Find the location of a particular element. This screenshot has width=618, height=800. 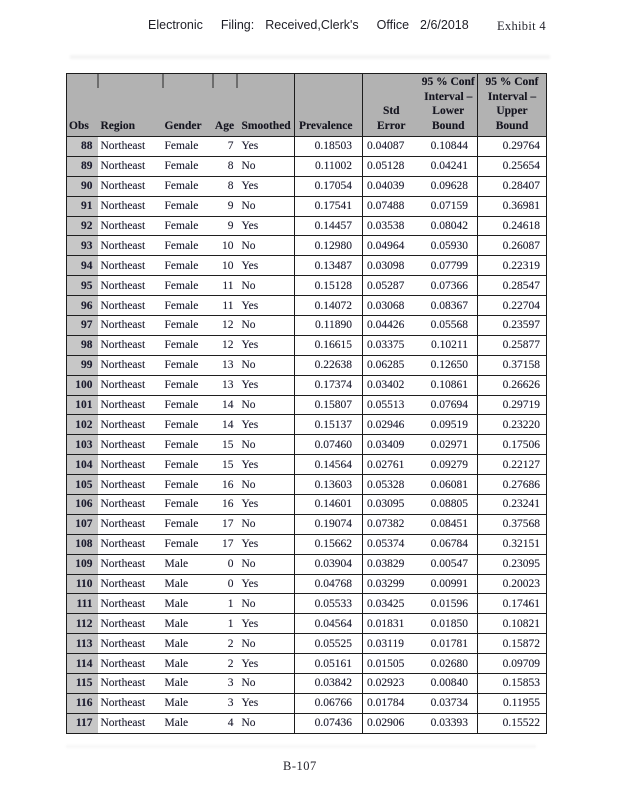

cell-prevalence: 0.16615 is located at coordinates (328, 345).